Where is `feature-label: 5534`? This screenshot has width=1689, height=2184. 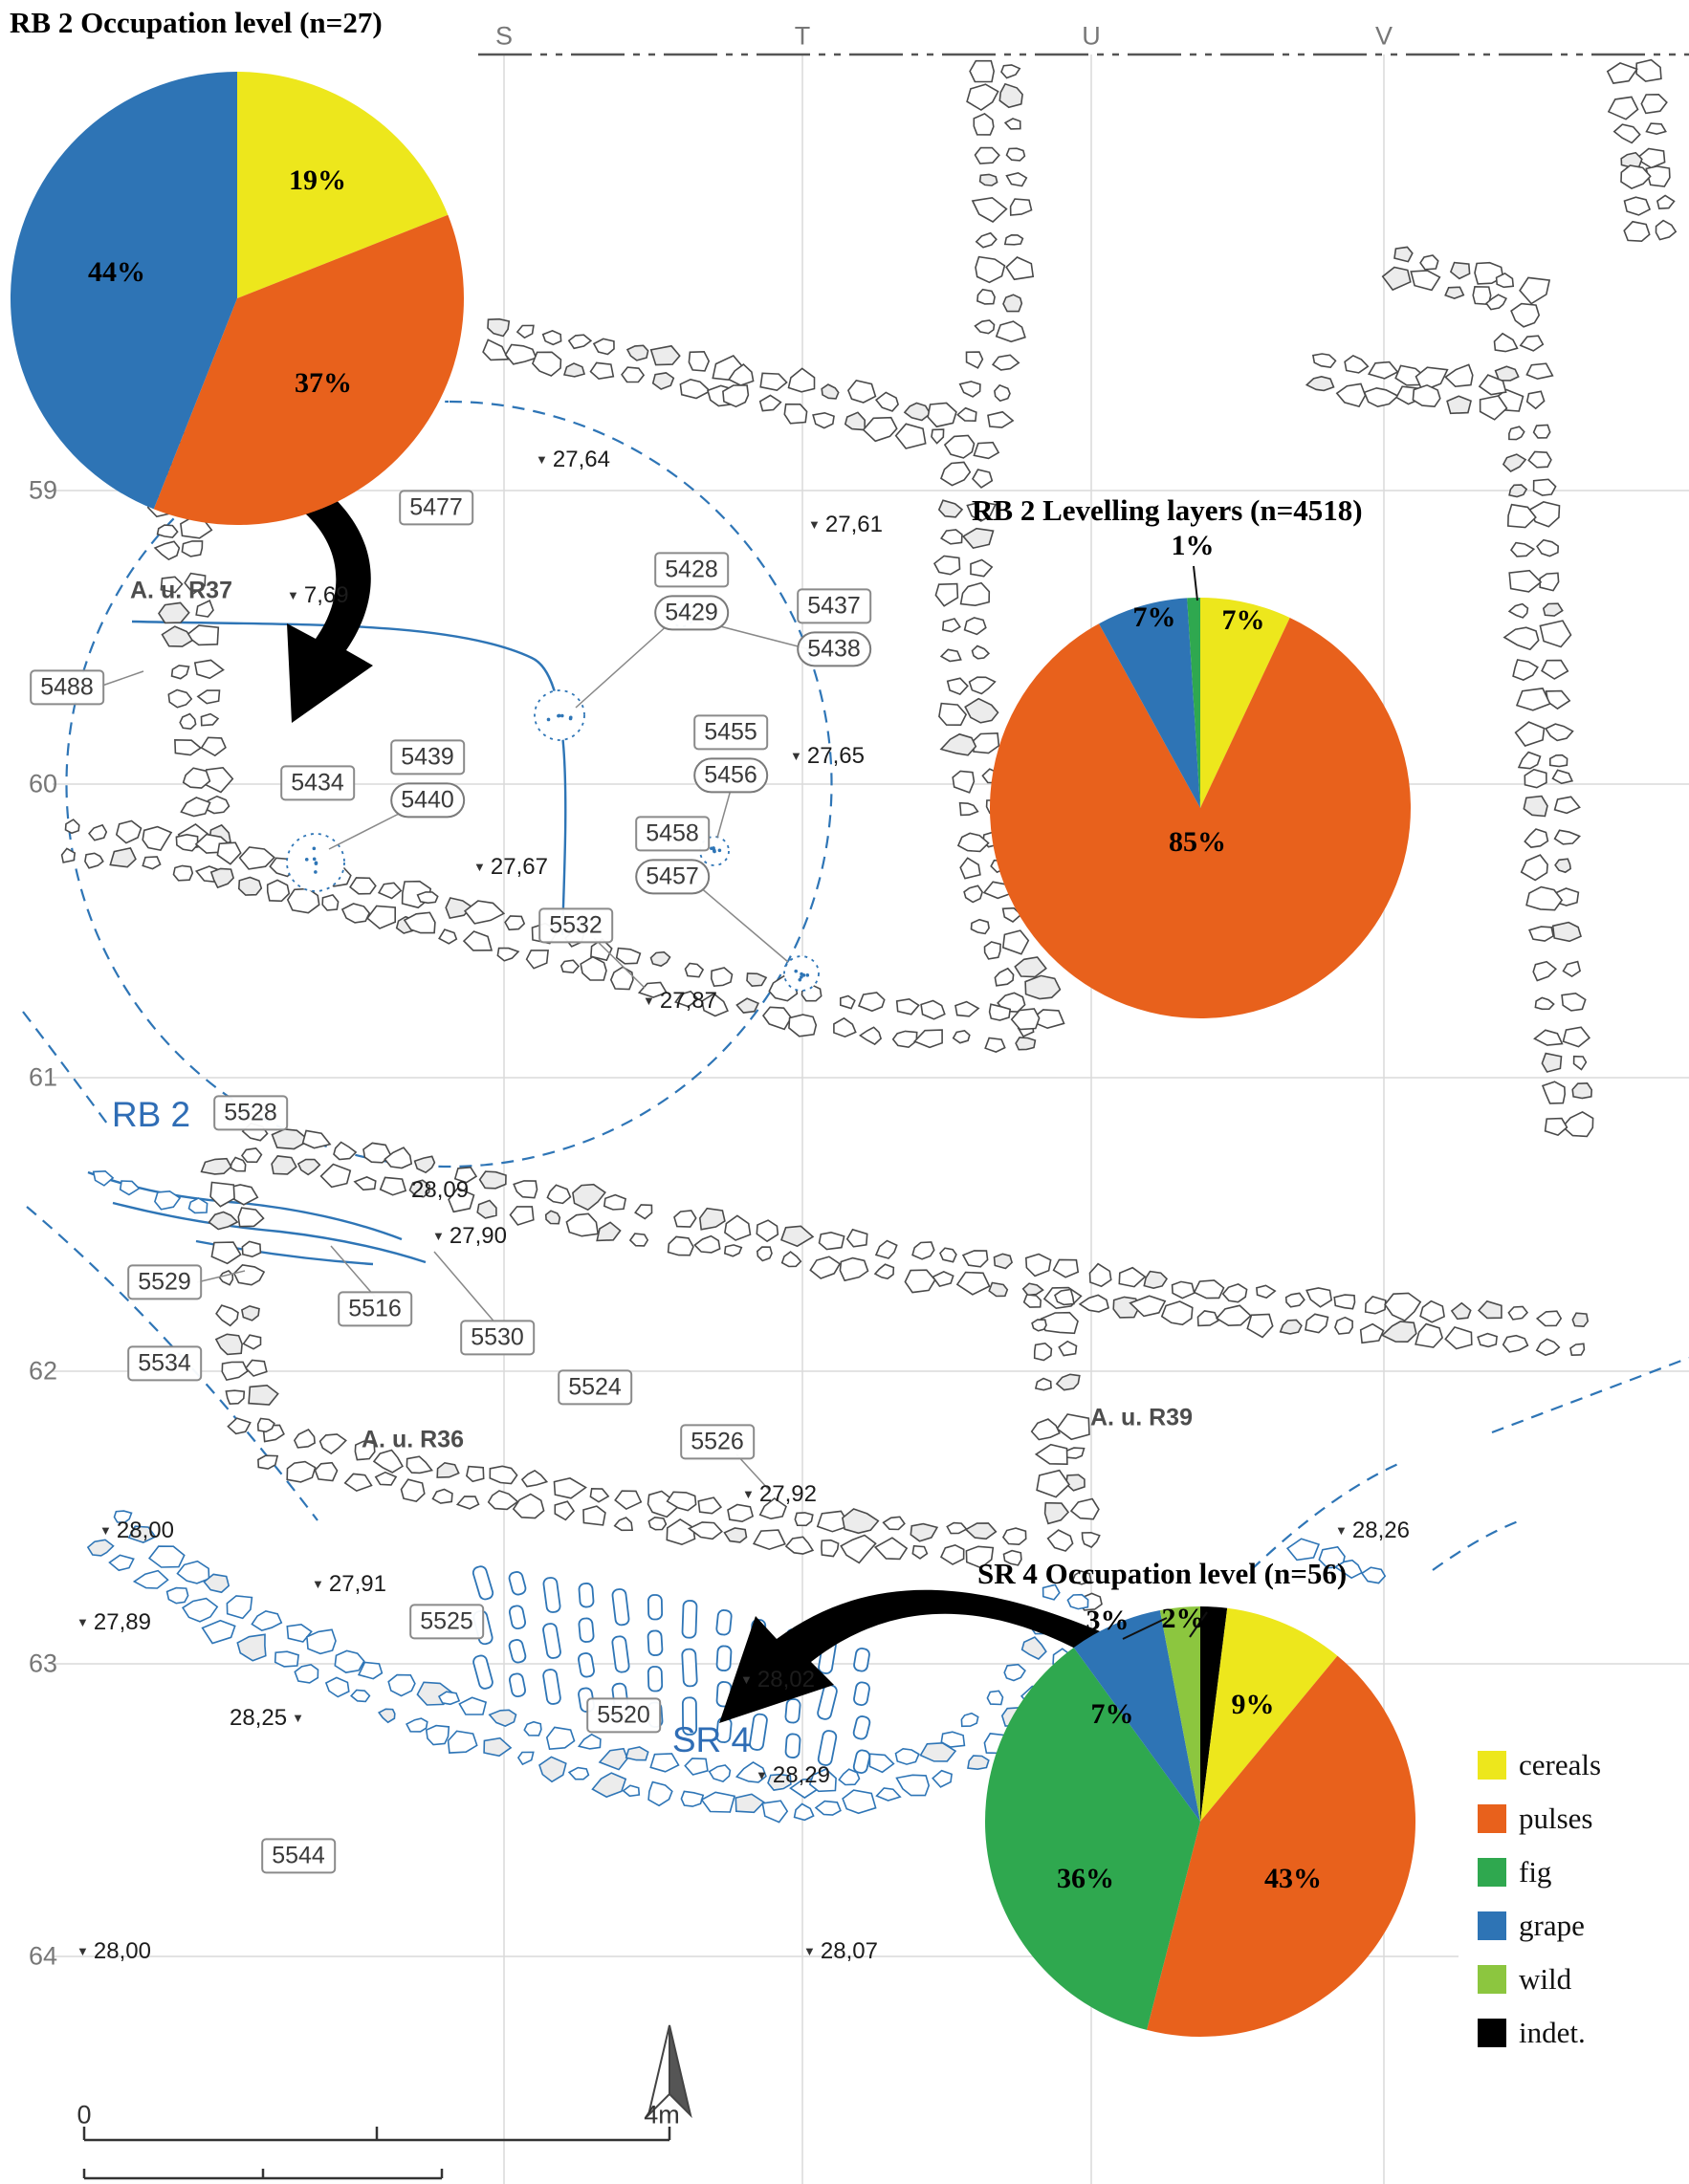
feature-label: 5534 is located at coordinates (164, 1363).